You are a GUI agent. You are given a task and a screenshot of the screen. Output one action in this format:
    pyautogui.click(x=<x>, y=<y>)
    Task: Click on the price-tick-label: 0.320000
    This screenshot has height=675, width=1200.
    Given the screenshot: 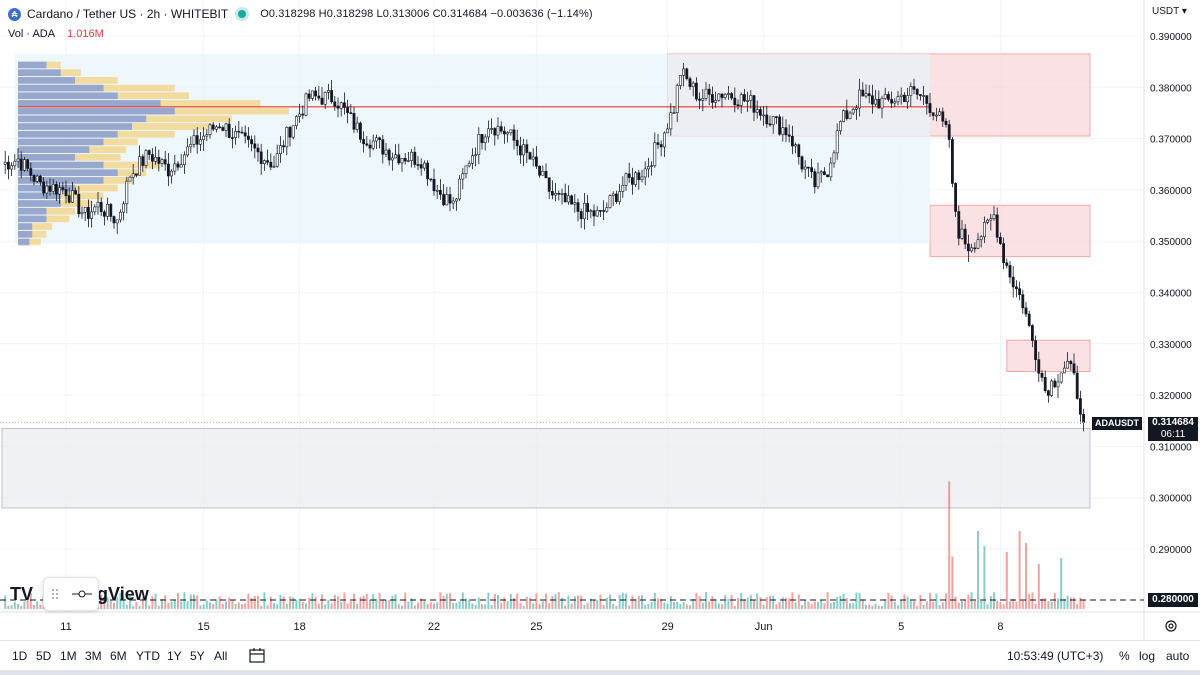 What is the action you would take?
    pyautogui.click(x=1171, y=396)
    